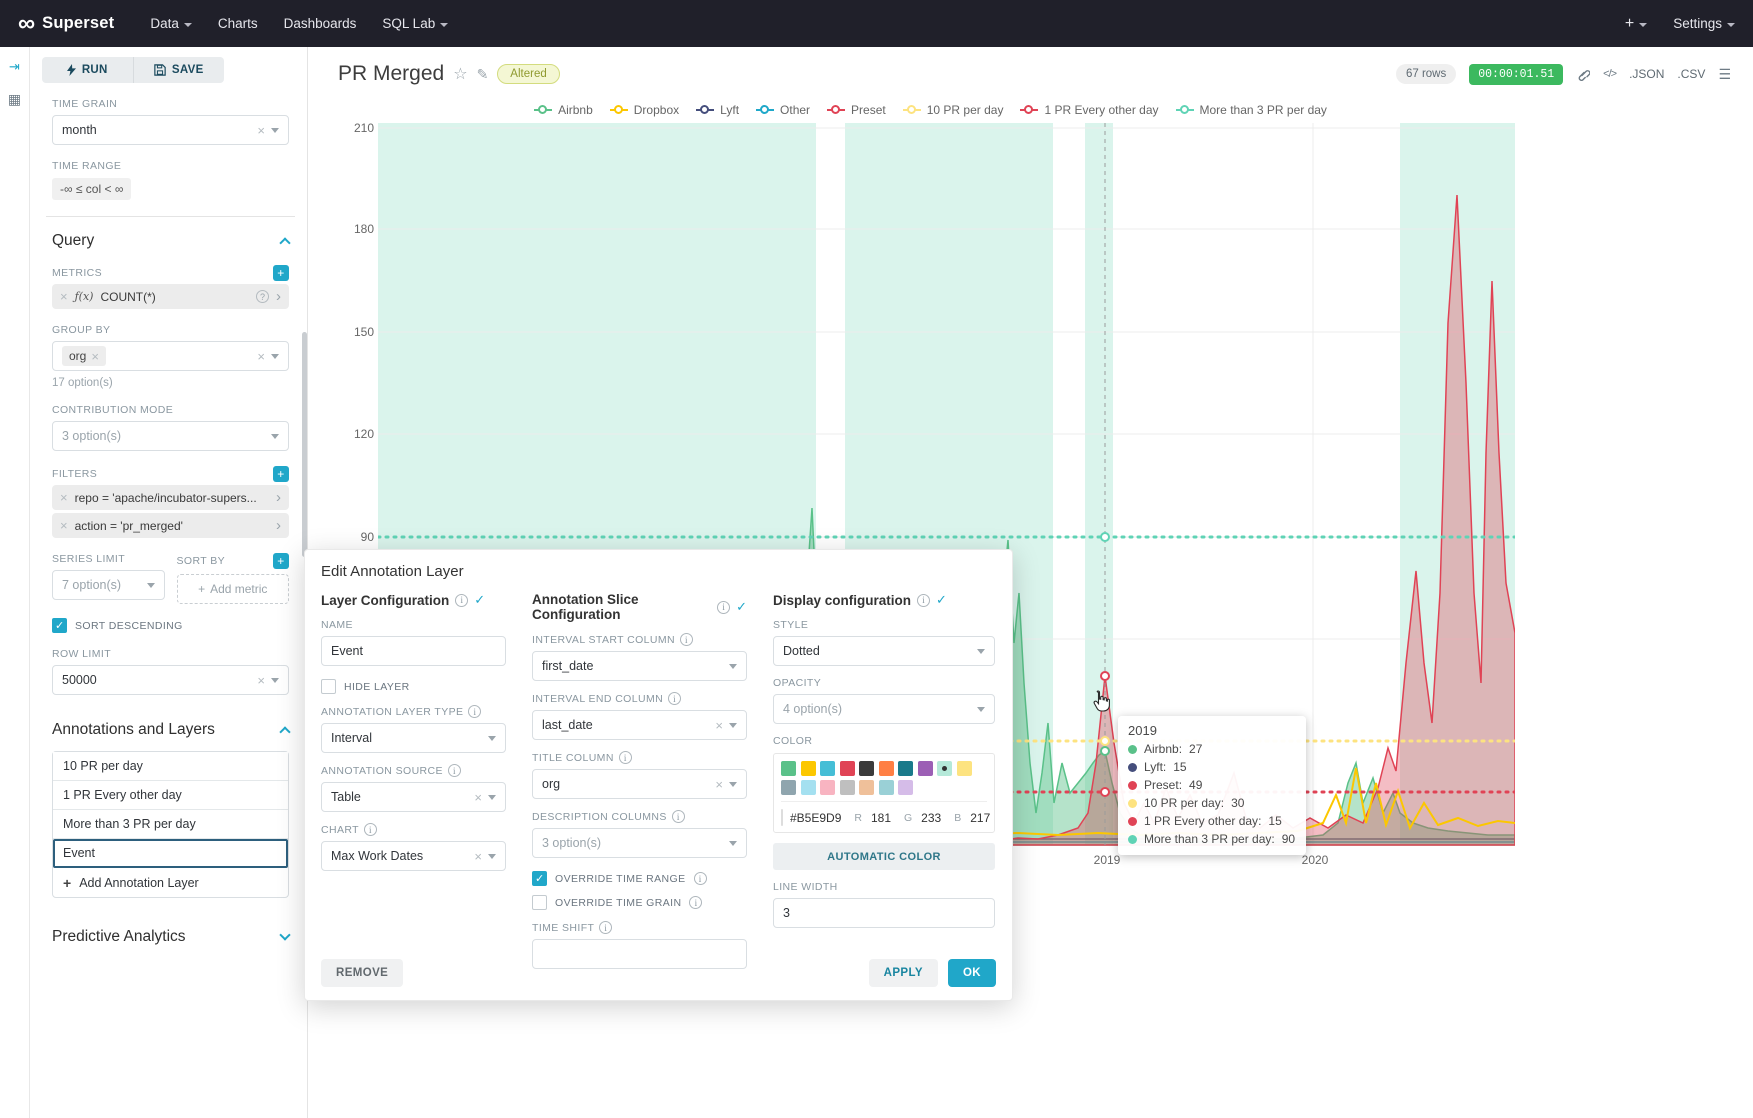 Image resolution: width=1753 pixels, height=1118 pixels. What do you see at coordinates (1691, 74) in the screenshot?
I see `export-csv-button: .CSV` at bounding box center [1691, 74].